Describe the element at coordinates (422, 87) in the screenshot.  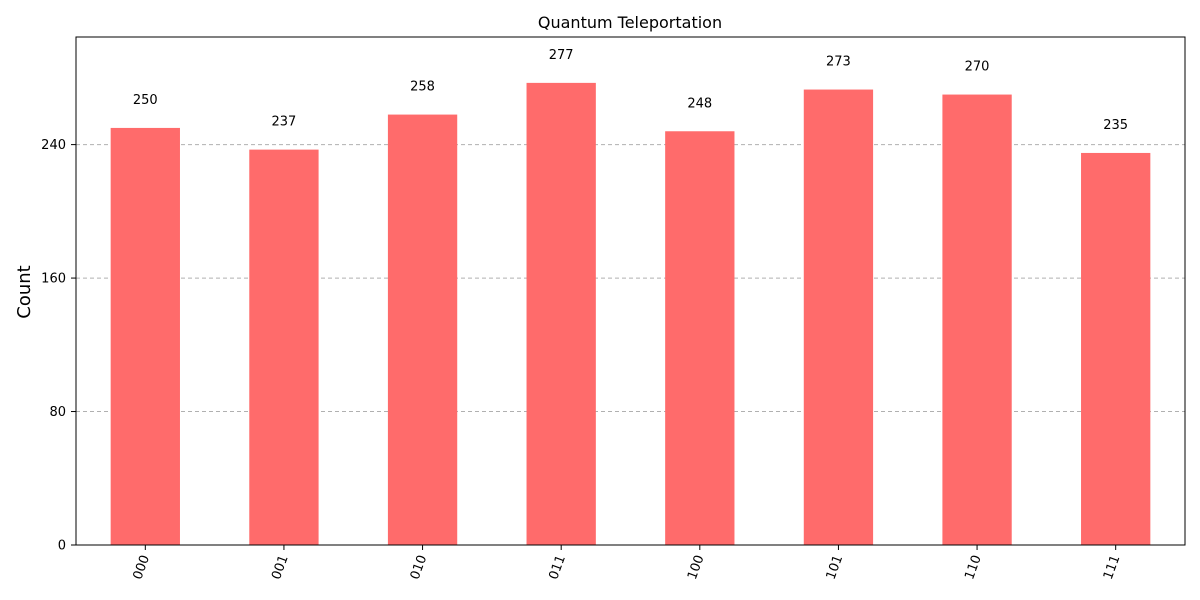
I see `data-label: 258` at that location.